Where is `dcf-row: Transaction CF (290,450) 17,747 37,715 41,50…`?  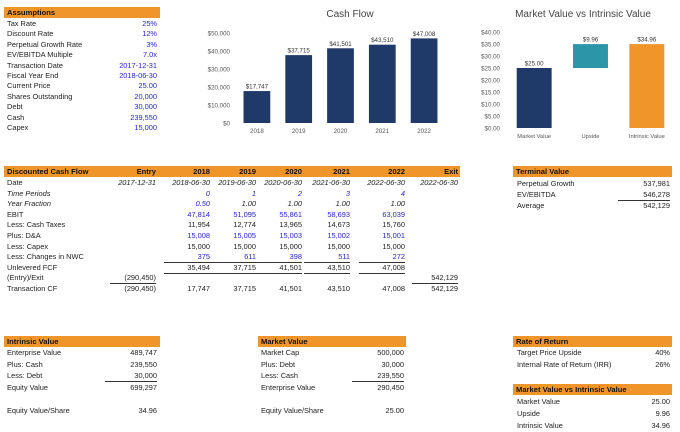 dcf-row: Transaction CF (290,450) 17,747 37,715 41,50… is located at coordinates (230, 289).